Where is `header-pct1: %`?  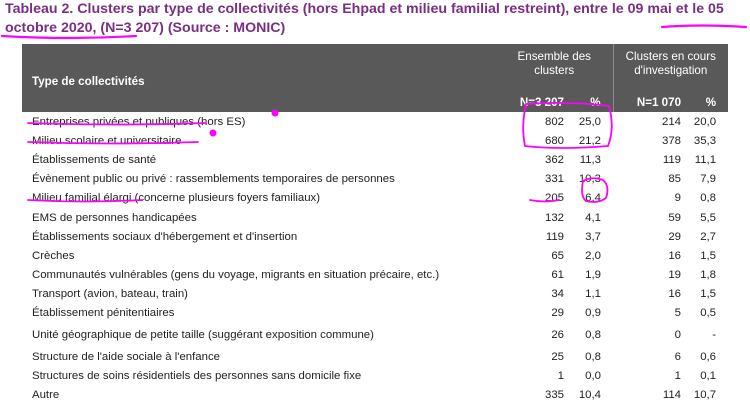
header-pct1: % is located at coordinates (591, 102).